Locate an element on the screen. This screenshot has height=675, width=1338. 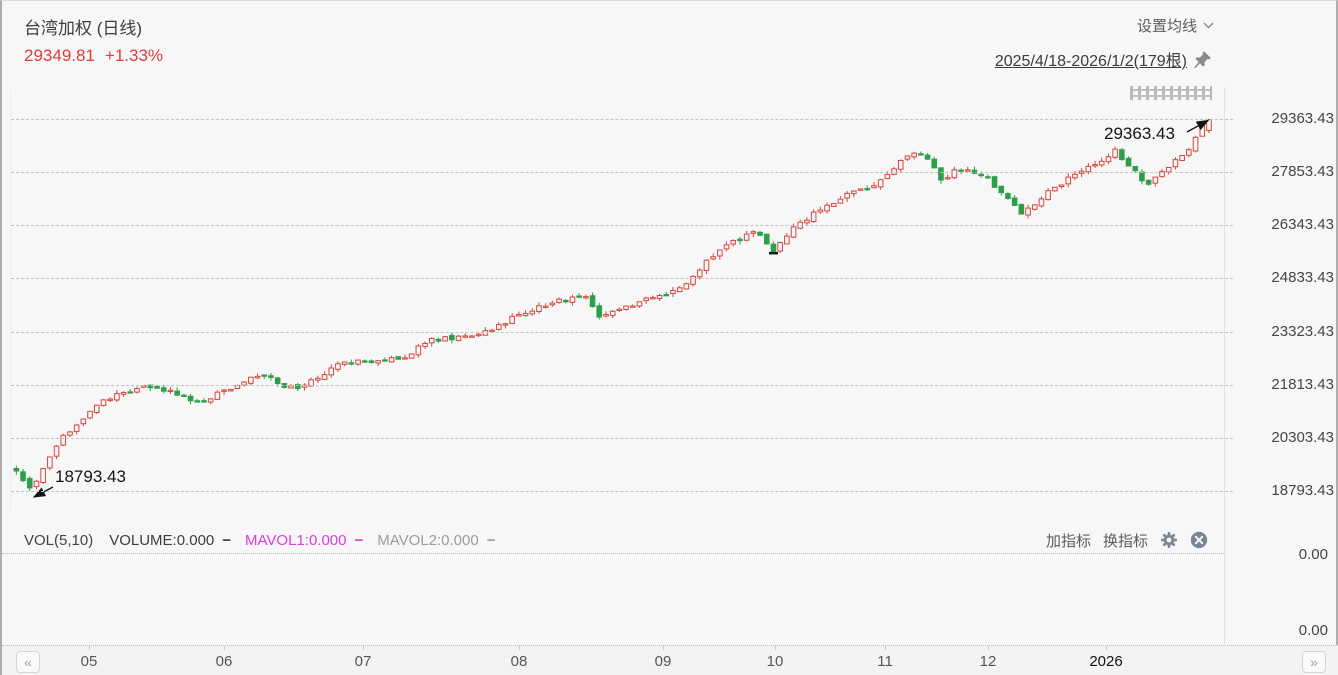
indicator-settings-button is located at coordinates (1169, 540).